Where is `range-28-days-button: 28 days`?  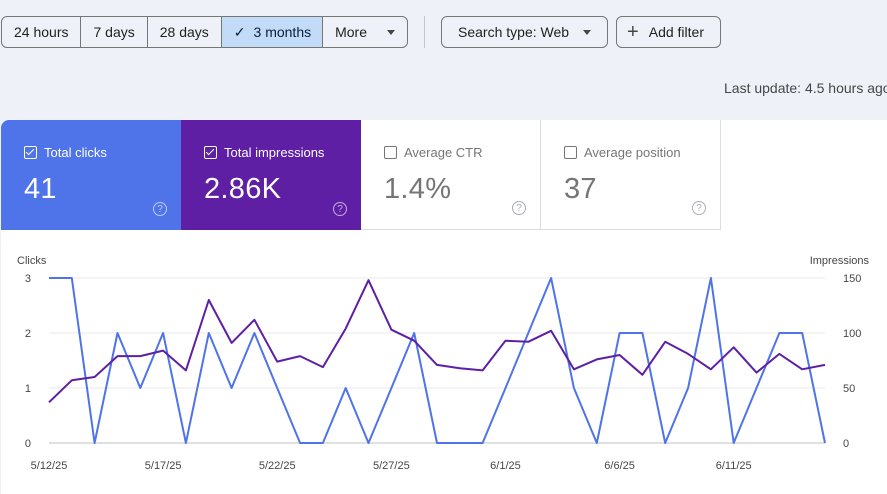
range-28-days-button: 28 days is located at coordinates (185, 32).